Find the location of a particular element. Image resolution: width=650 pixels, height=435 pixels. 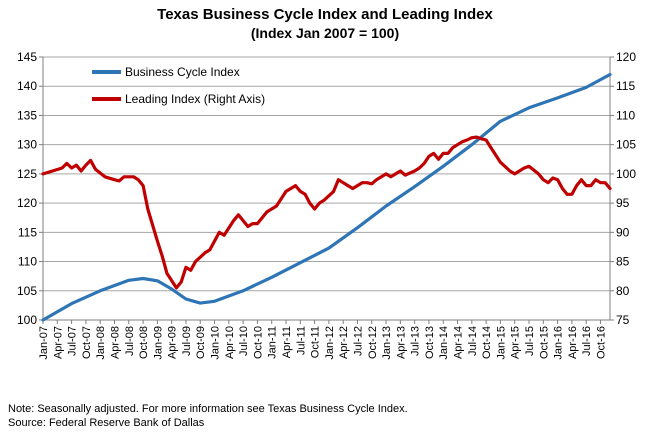

x-tick-label: Jul-10 is located at coordinates (244, 341).